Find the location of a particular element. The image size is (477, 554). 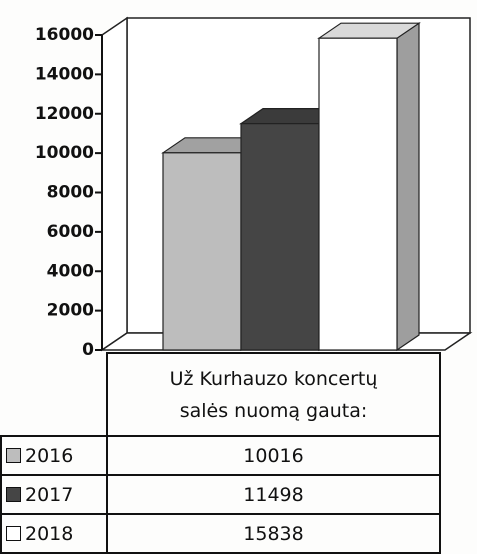

legend-cell: 2018 is located at coordinates (54, 533).